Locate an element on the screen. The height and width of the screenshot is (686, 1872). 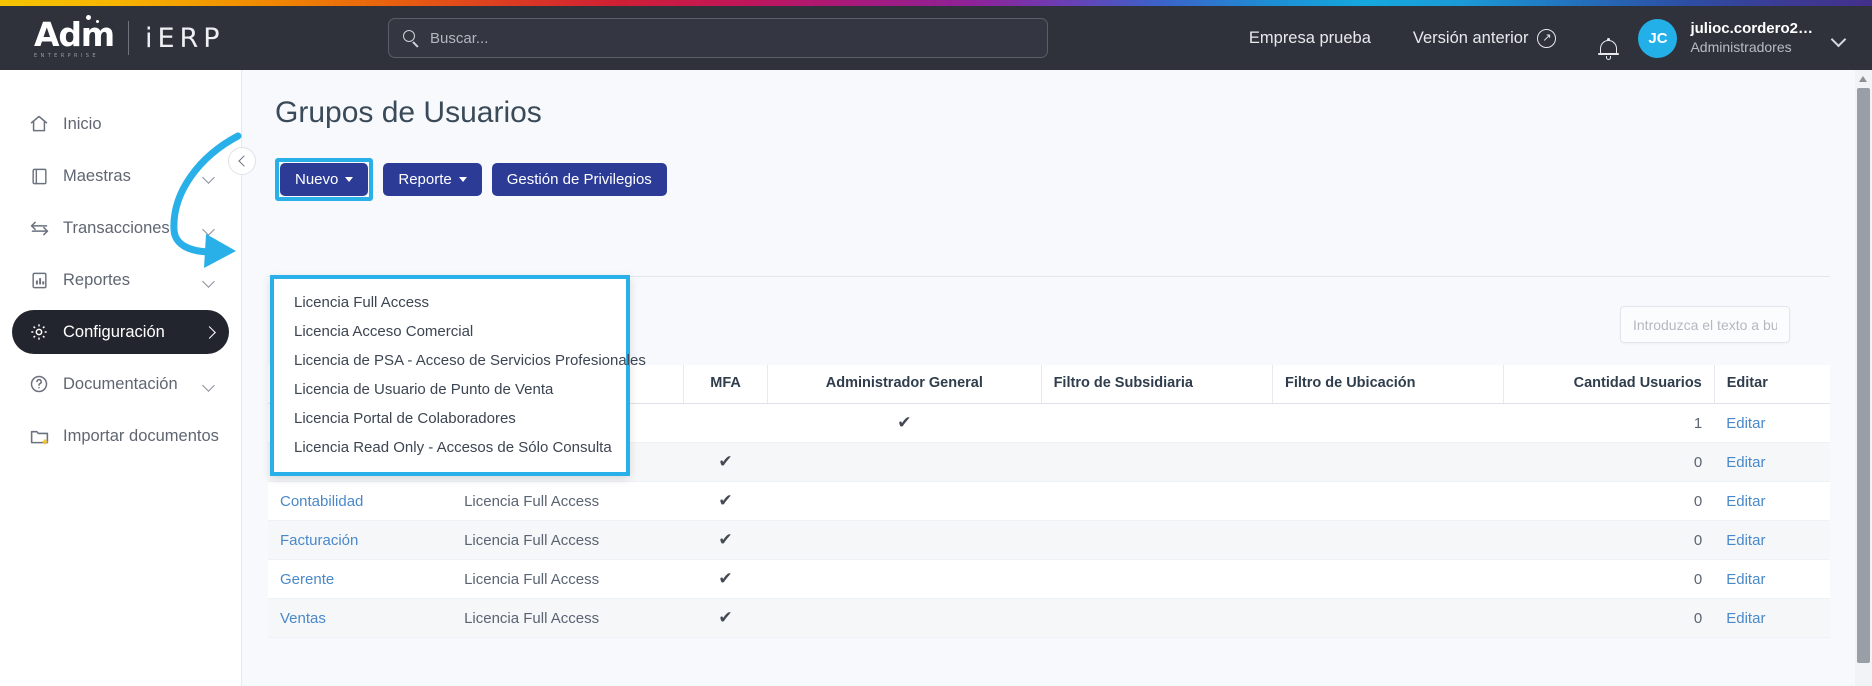
sidebar-item-transacciones: Transacciones is located at coordinates (120, 228).